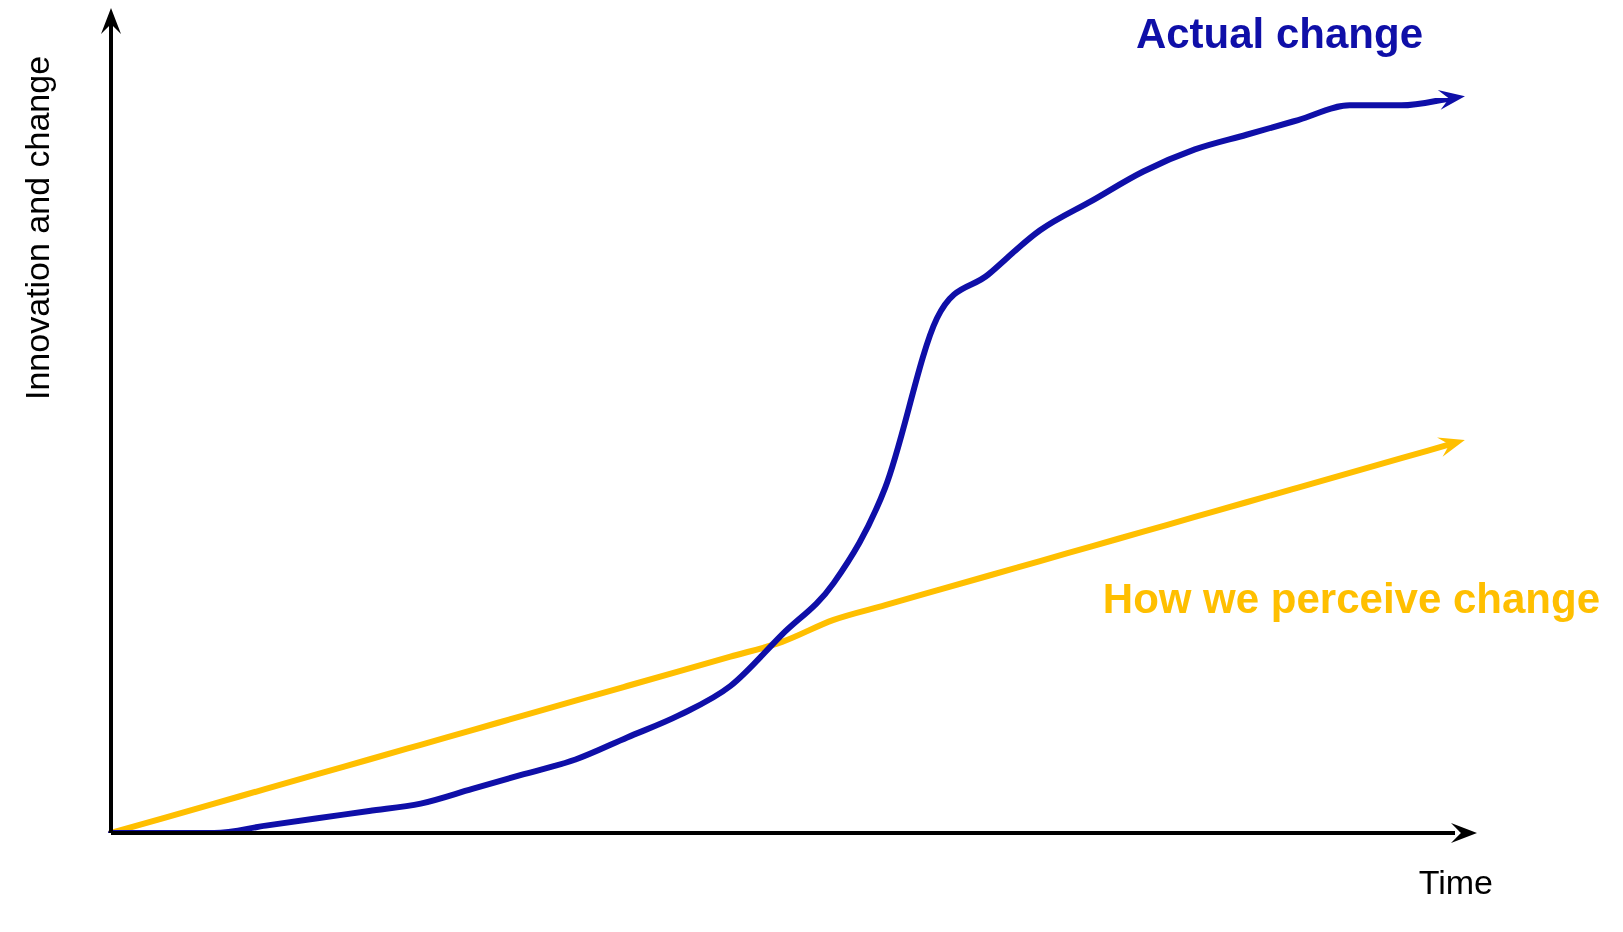 Image resolution: width=1623 pixels, height=932 pixels. What do you see at coordinates (1455, 882) in the screenshot?
I see `x-axis-title: Time` at bounding box center [1455, 882].